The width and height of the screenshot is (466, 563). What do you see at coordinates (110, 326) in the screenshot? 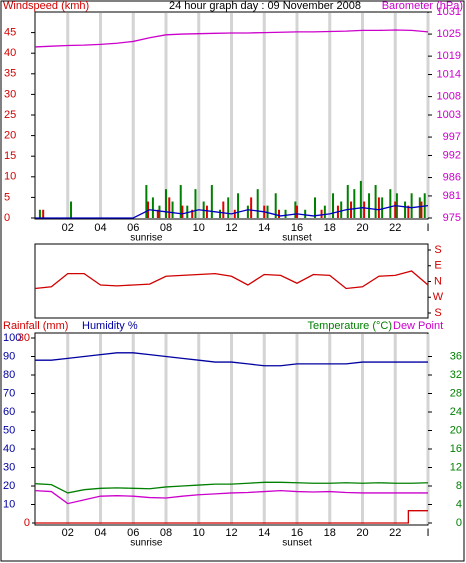
I see `legend-humidity: Humidity %` at bounding box center [110, 326].